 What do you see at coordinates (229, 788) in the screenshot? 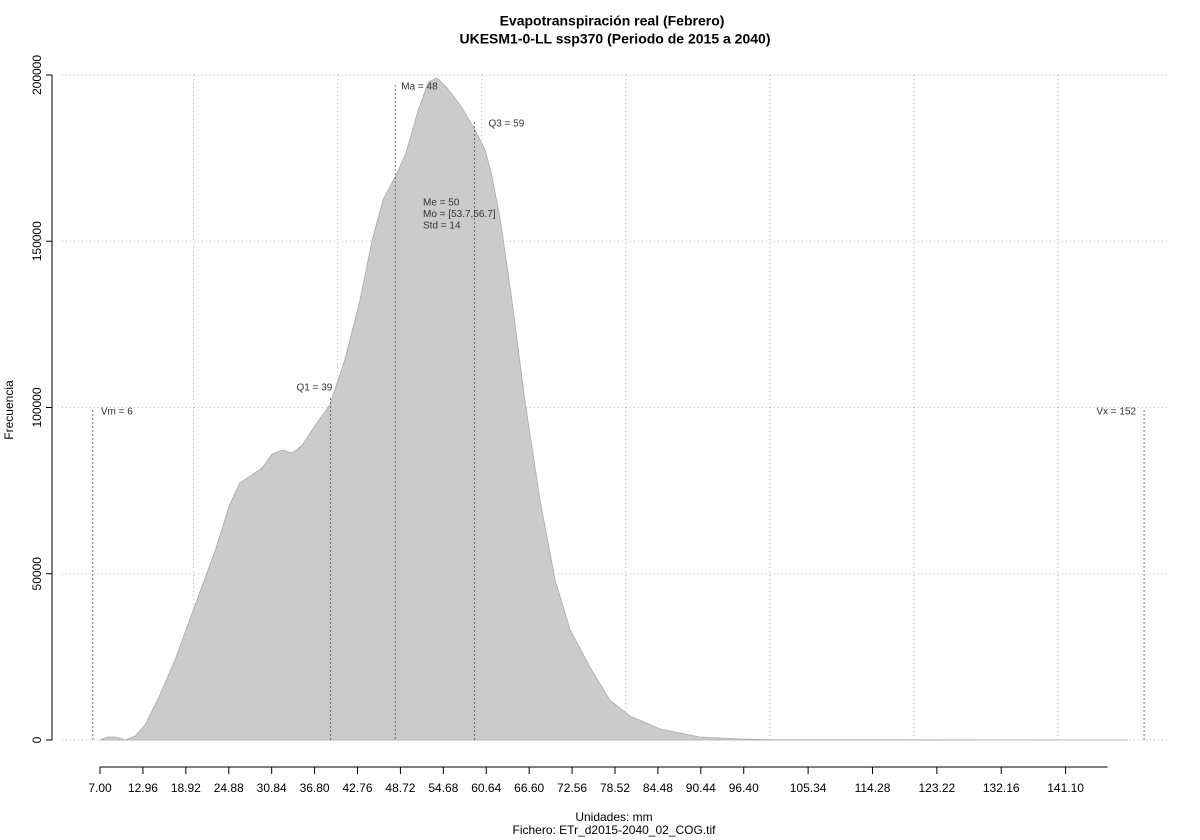
I see `x-tick-label: 24.88` at bounding box center [229, 788].